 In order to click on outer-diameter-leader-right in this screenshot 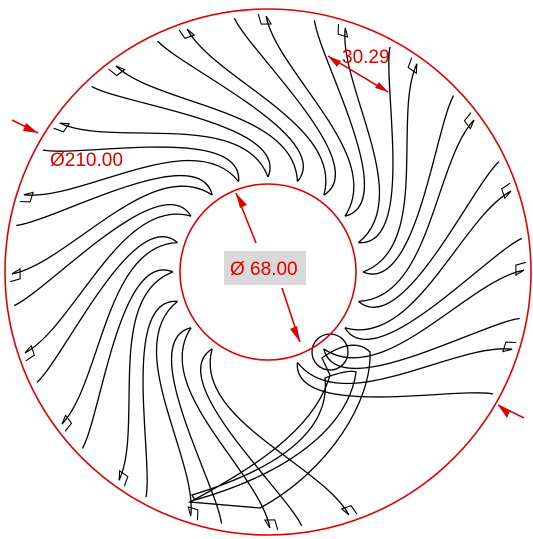, I will do `click(511, 411)`.